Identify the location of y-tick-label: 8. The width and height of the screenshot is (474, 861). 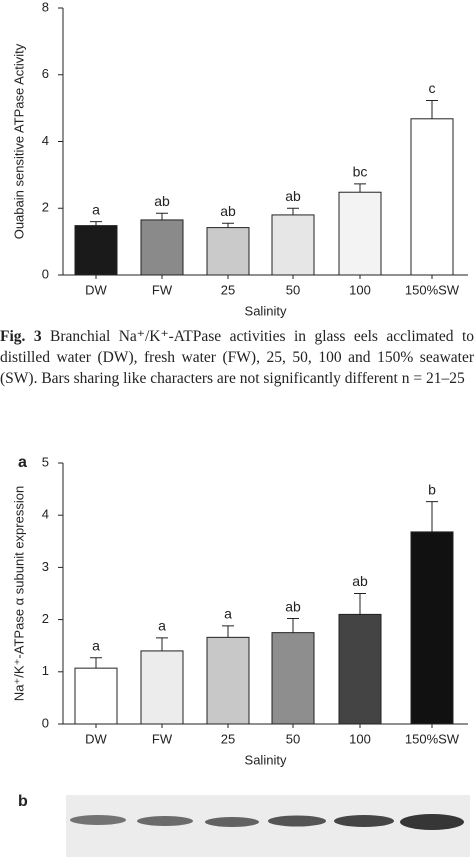
(45, 7).